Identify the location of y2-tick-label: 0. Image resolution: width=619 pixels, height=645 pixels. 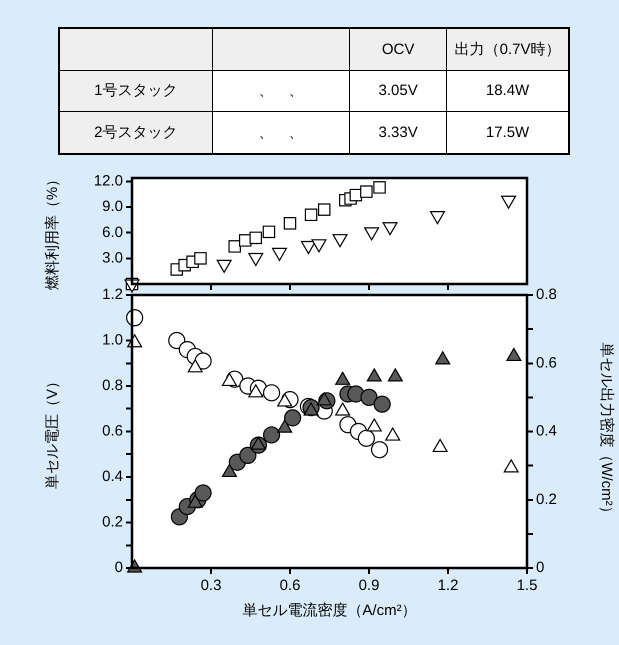
(540, 567).